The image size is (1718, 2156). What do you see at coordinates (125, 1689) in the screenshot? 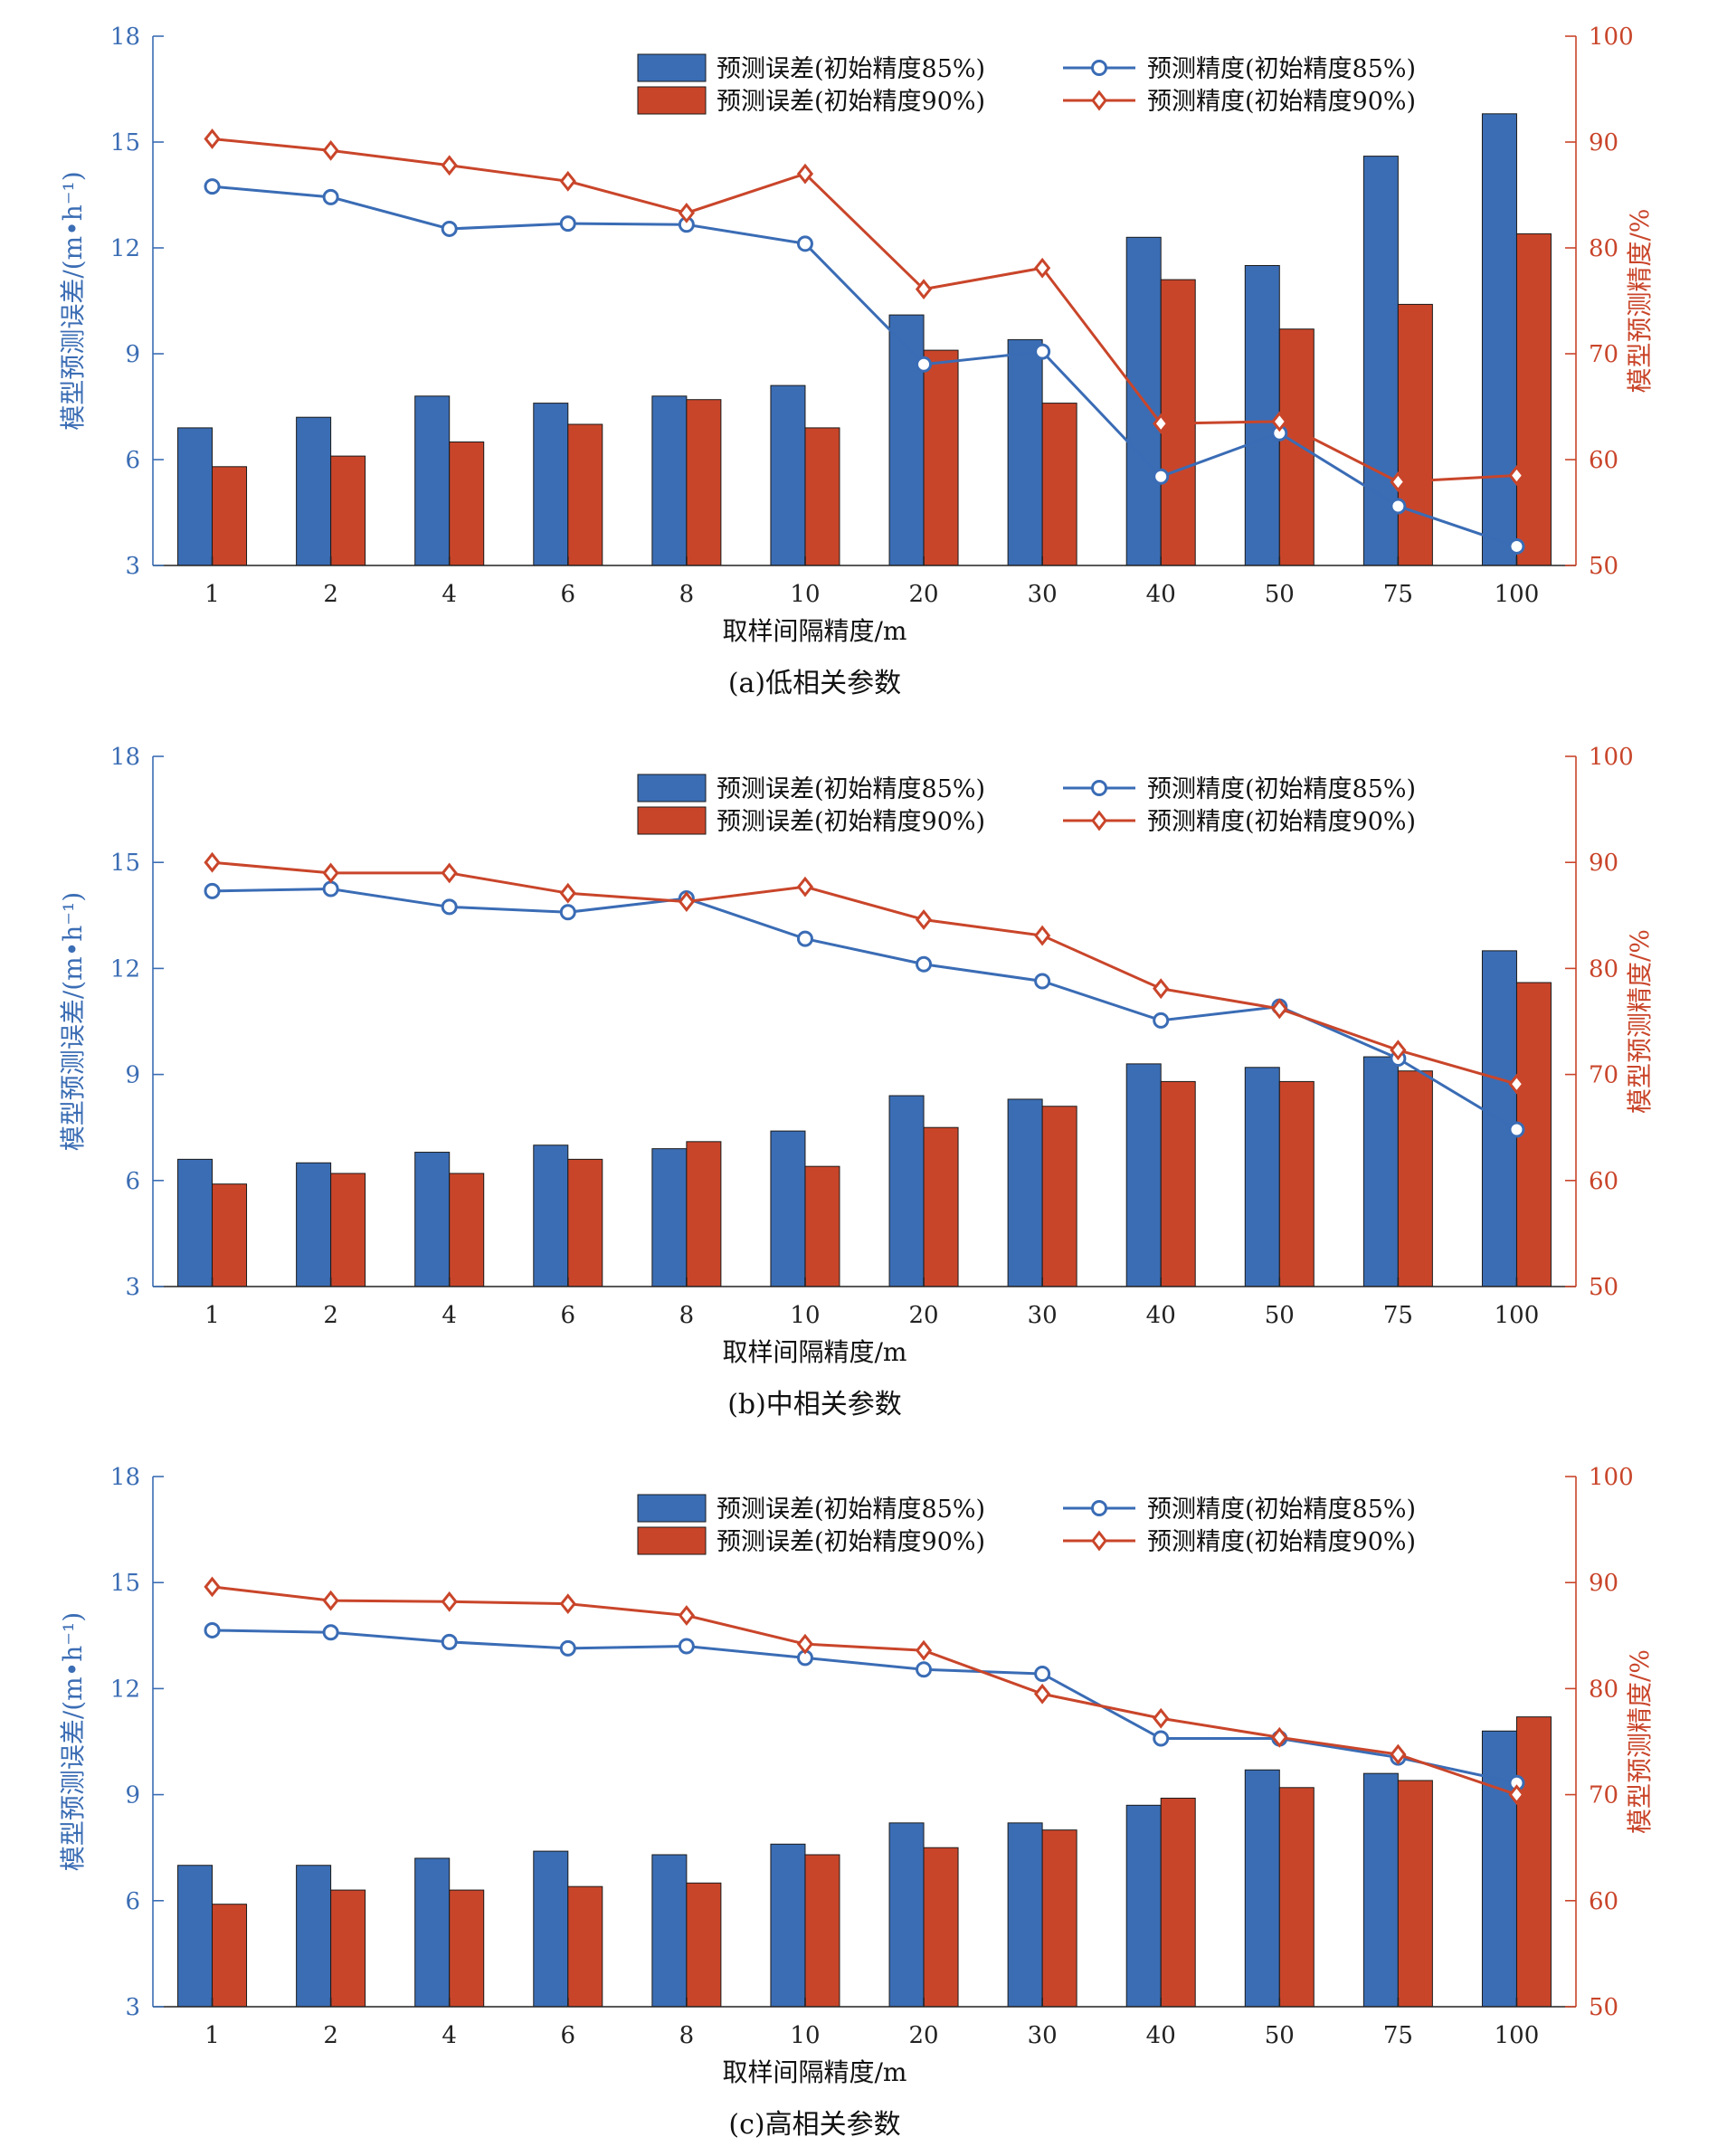
I see `left-tick-label: 12` at bounding box center [125, 1689].